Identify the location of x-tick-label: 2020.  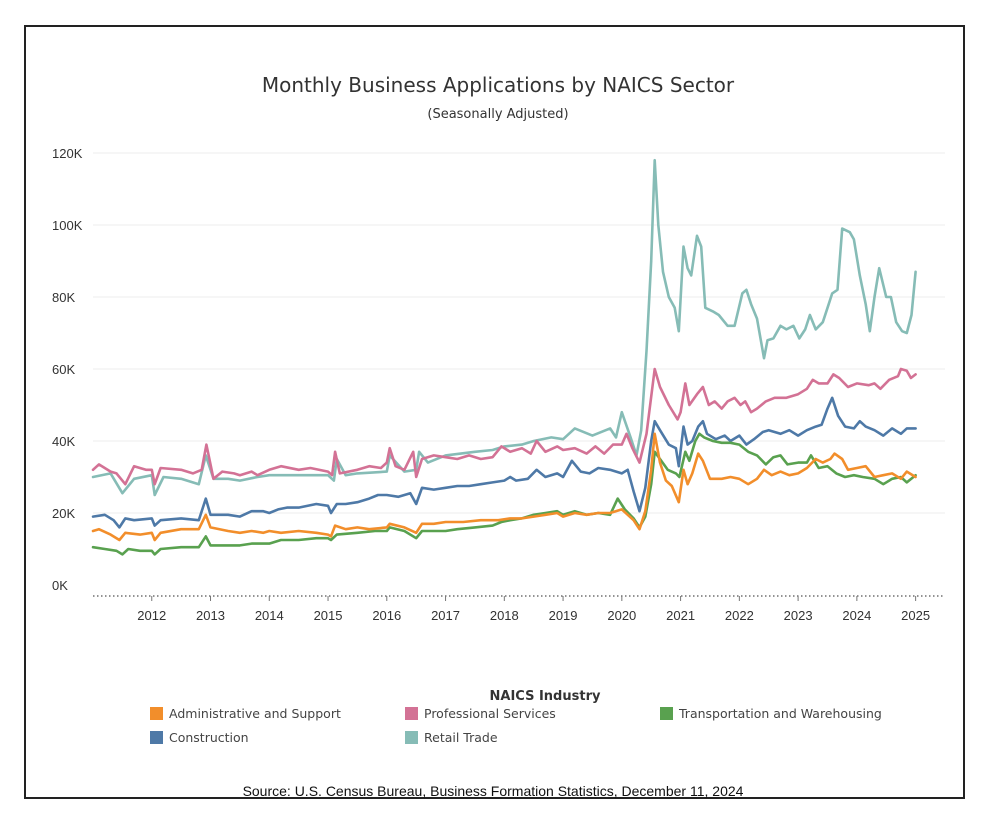
(621, 615).